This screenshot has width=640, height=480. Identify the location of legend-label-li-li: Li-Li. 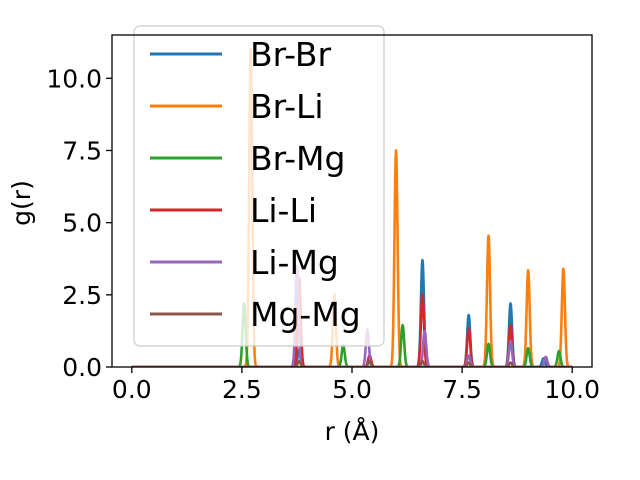
(283, 210).